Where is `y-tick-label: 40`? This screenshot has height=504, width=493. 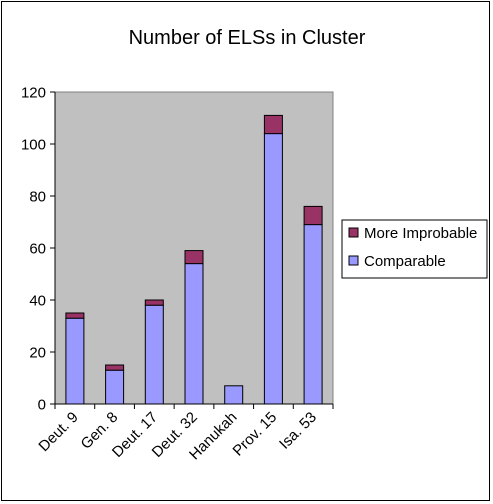
y-tick-label: 40 is located at coordinates (37, 301).